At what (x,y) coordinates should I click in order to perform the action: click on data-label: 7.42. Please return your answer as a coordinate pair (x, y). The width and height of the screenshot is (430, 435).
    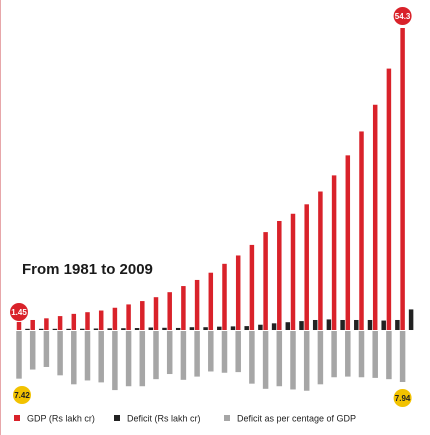
    Looking at the image, I should click on (22, 395).